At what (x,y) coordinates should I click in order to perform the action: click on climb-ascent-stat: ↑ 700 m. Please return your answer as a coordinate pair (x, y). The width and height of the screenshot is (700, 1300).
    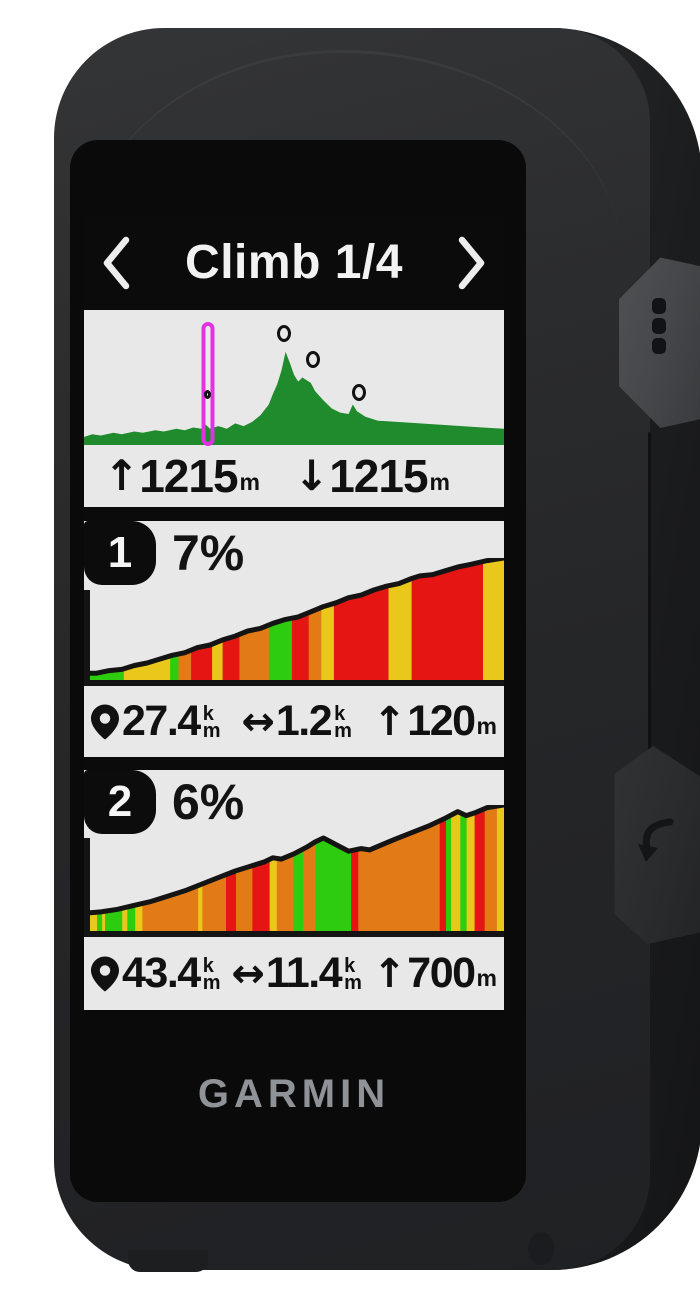
    Looking at the image, I should click on (435, 973).